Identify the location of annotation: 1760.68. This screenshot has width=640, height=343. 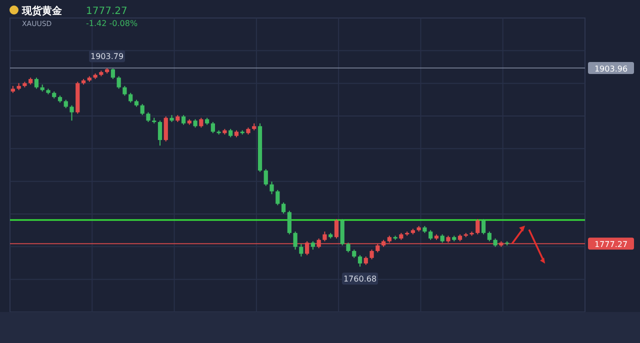
(360, 279).